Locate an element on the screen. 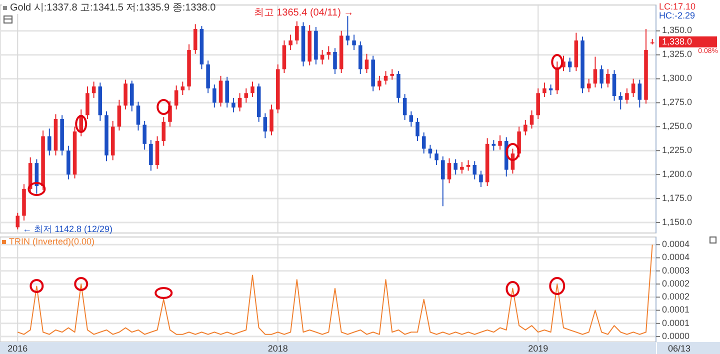 This screenshot has height=354, width=720. text: 06/13 is located at coordinates (679, 348).